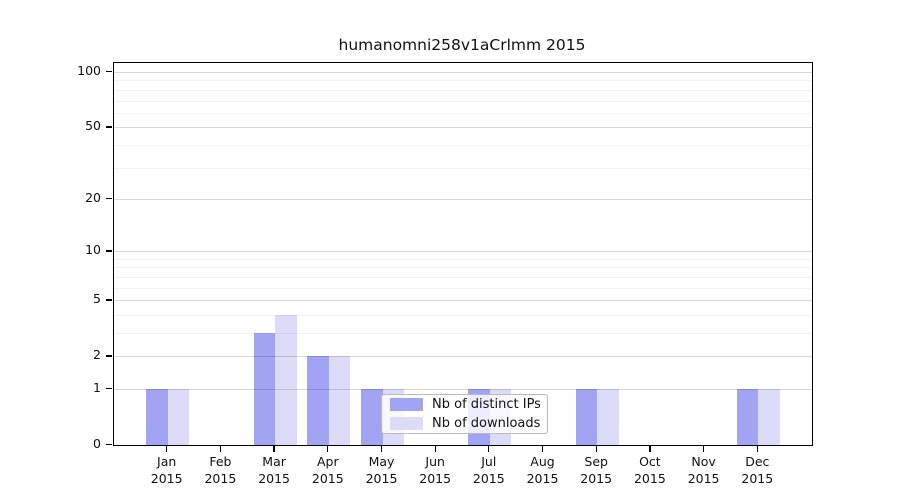 This screenshot has width=900, height=500. I want to click on bar-nb-of-distinct-ips-mar, so click(264, 389).